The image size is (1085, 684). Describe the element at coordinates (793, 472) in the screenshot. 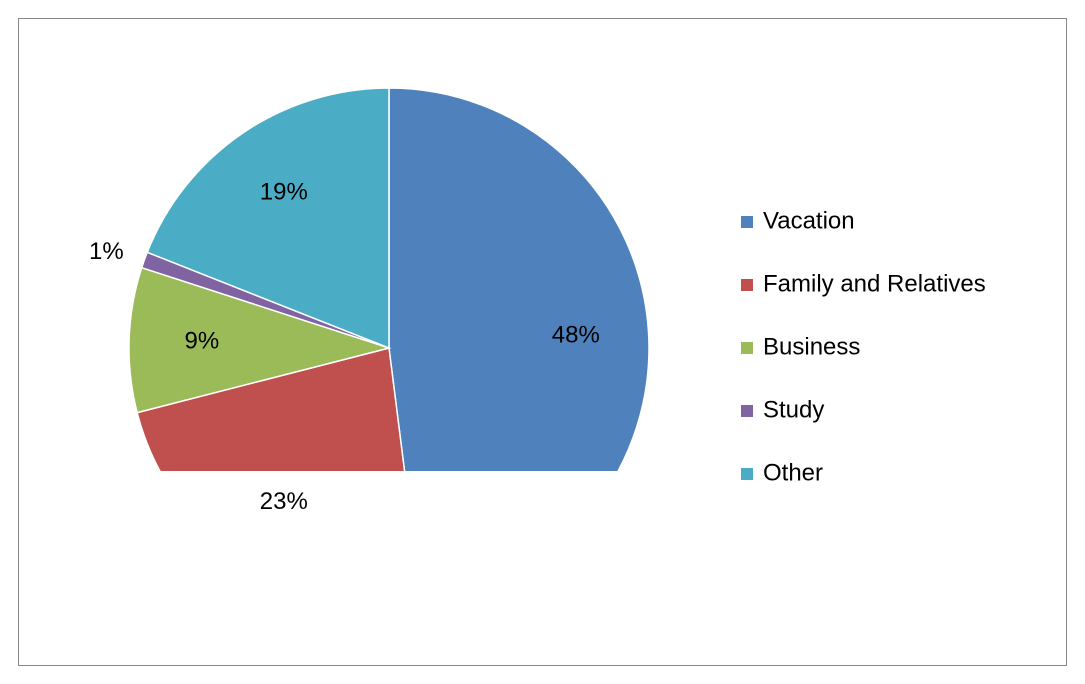

I see `legend-label: Other` at that location.